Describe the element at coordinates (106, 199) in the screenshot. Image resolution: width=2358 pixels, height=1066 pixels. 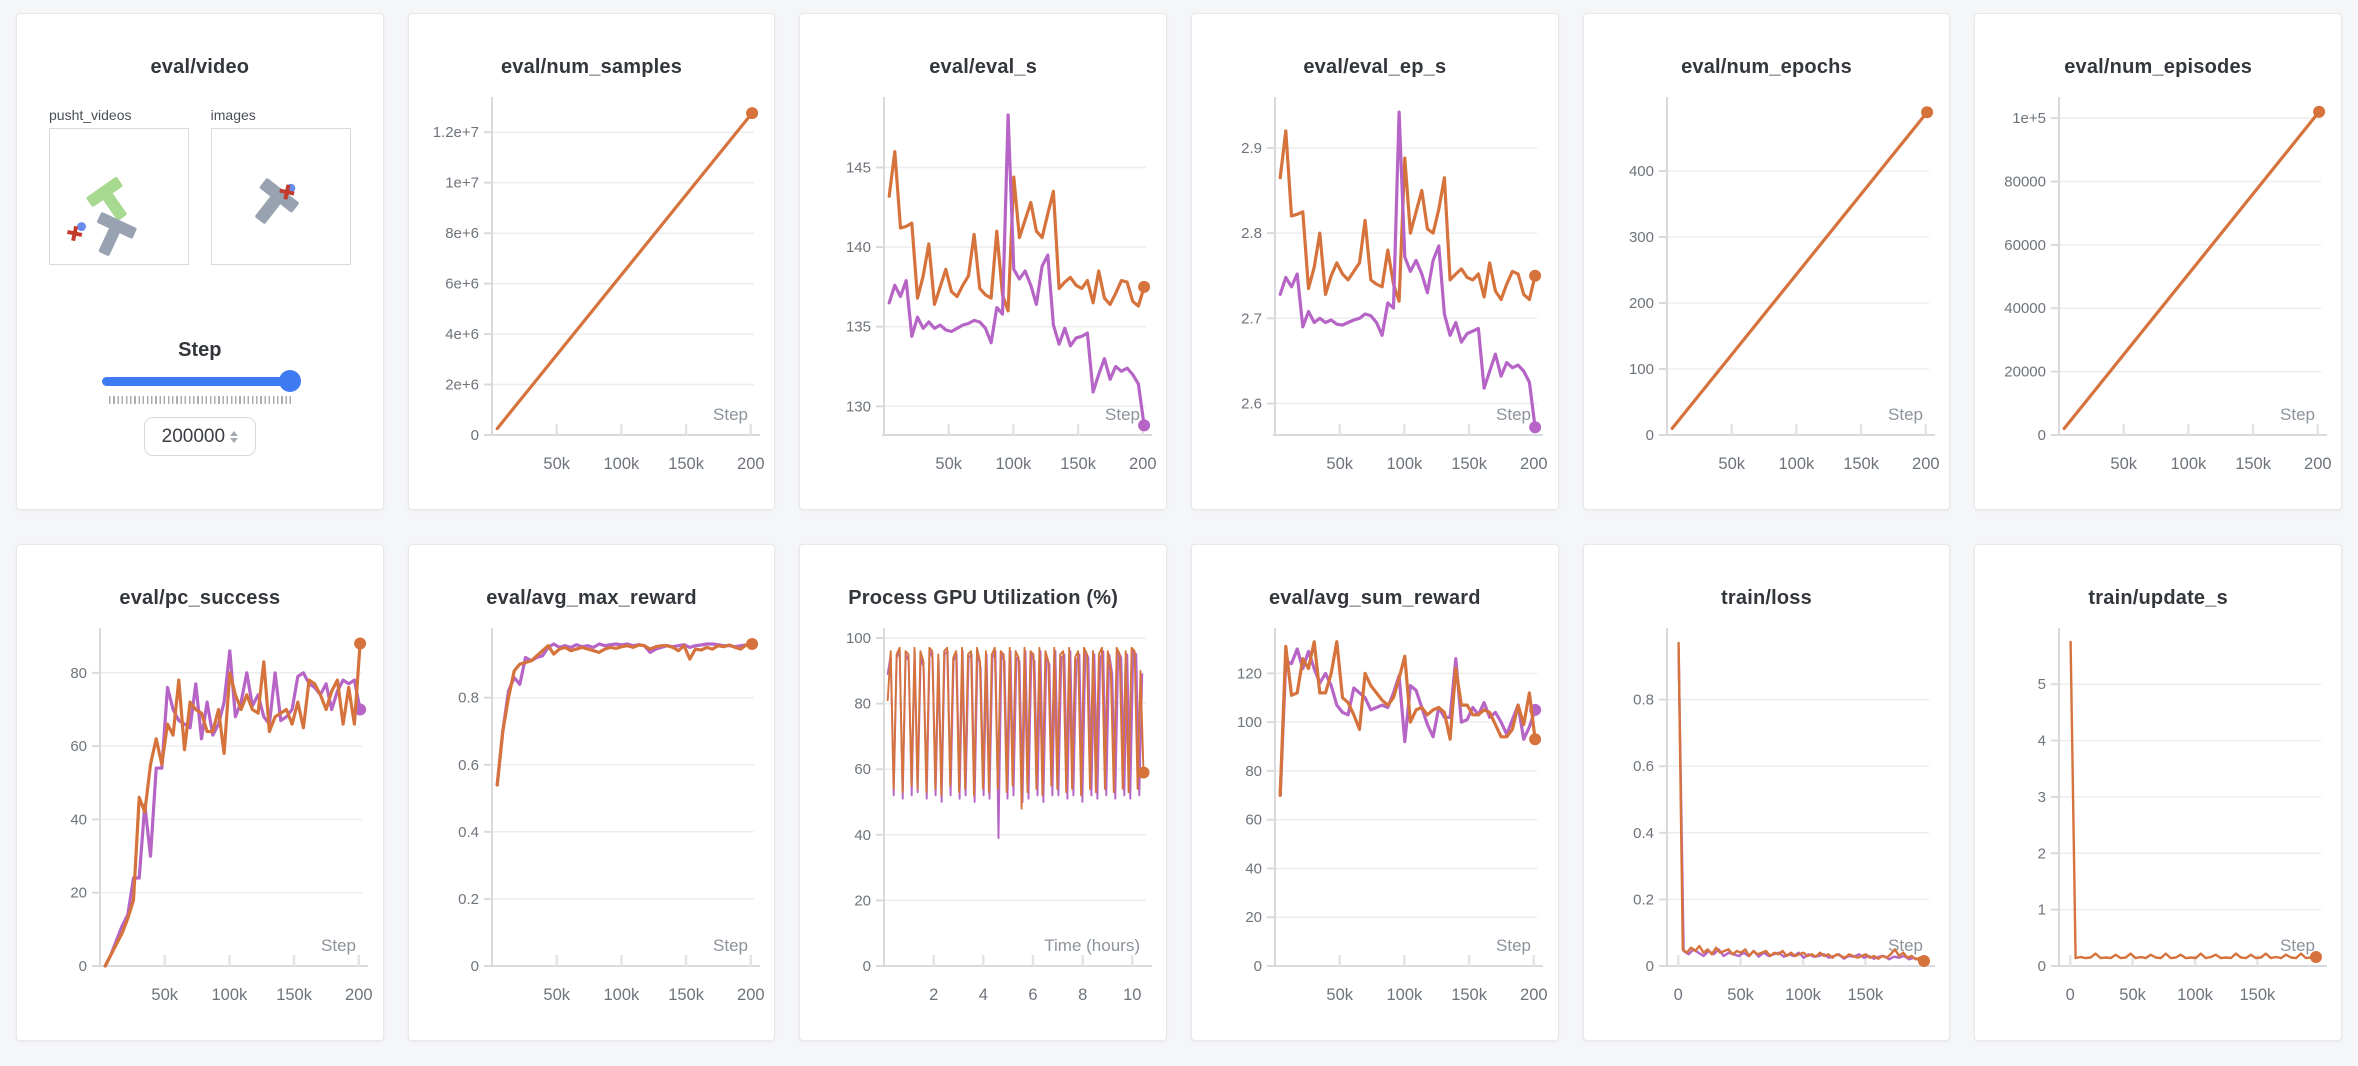
I see `t-shape-green` at that location.